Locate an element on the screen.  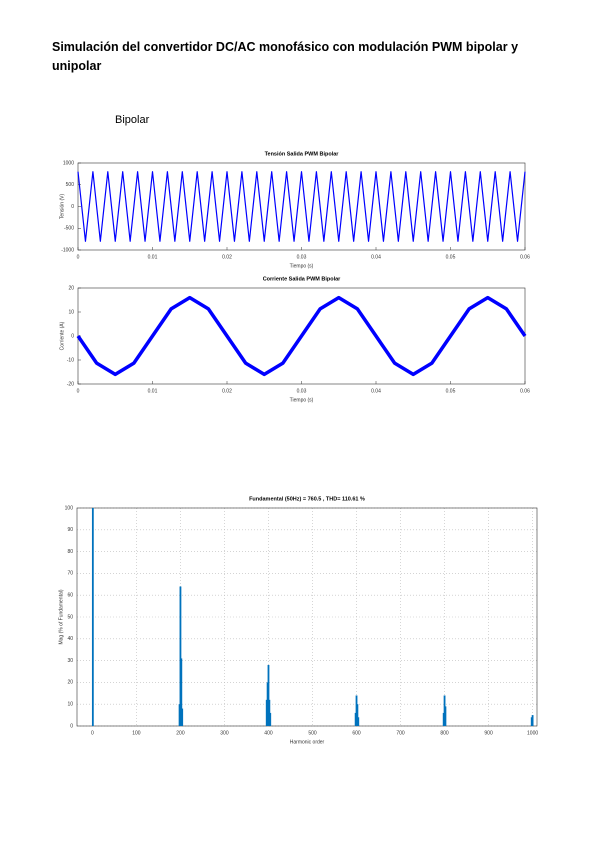
x-tick-label: 600 is located at coordinates (356, 733).